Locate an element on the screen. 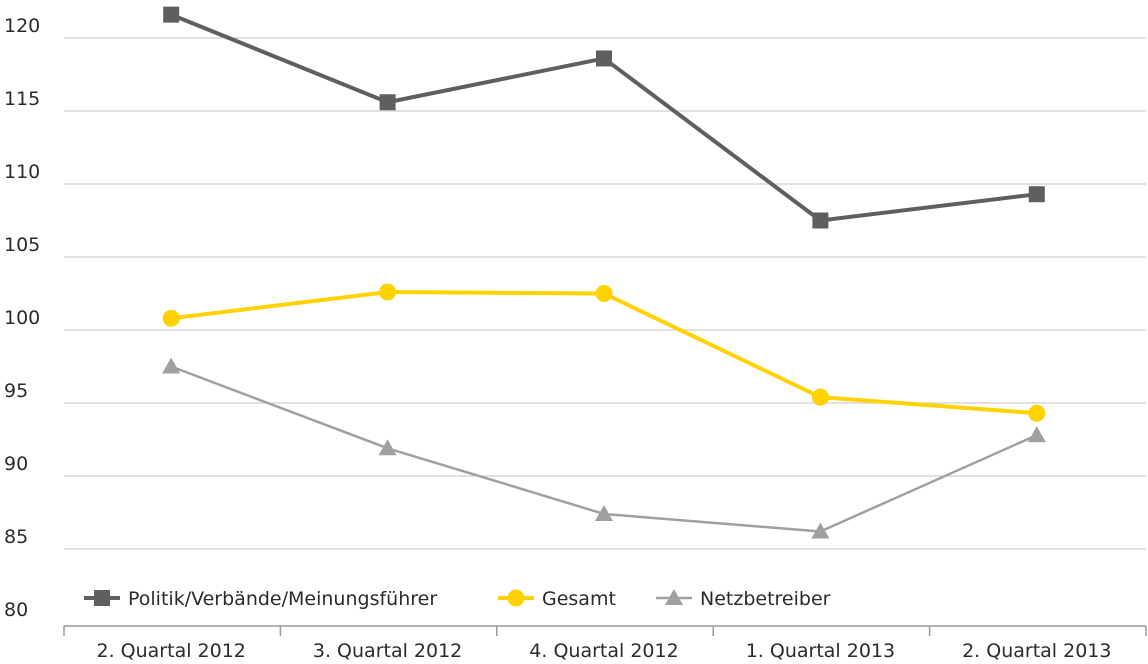 This screenshot has height=664, width=1148. y-tick-label: 110 is located at coordinates (22, 172).